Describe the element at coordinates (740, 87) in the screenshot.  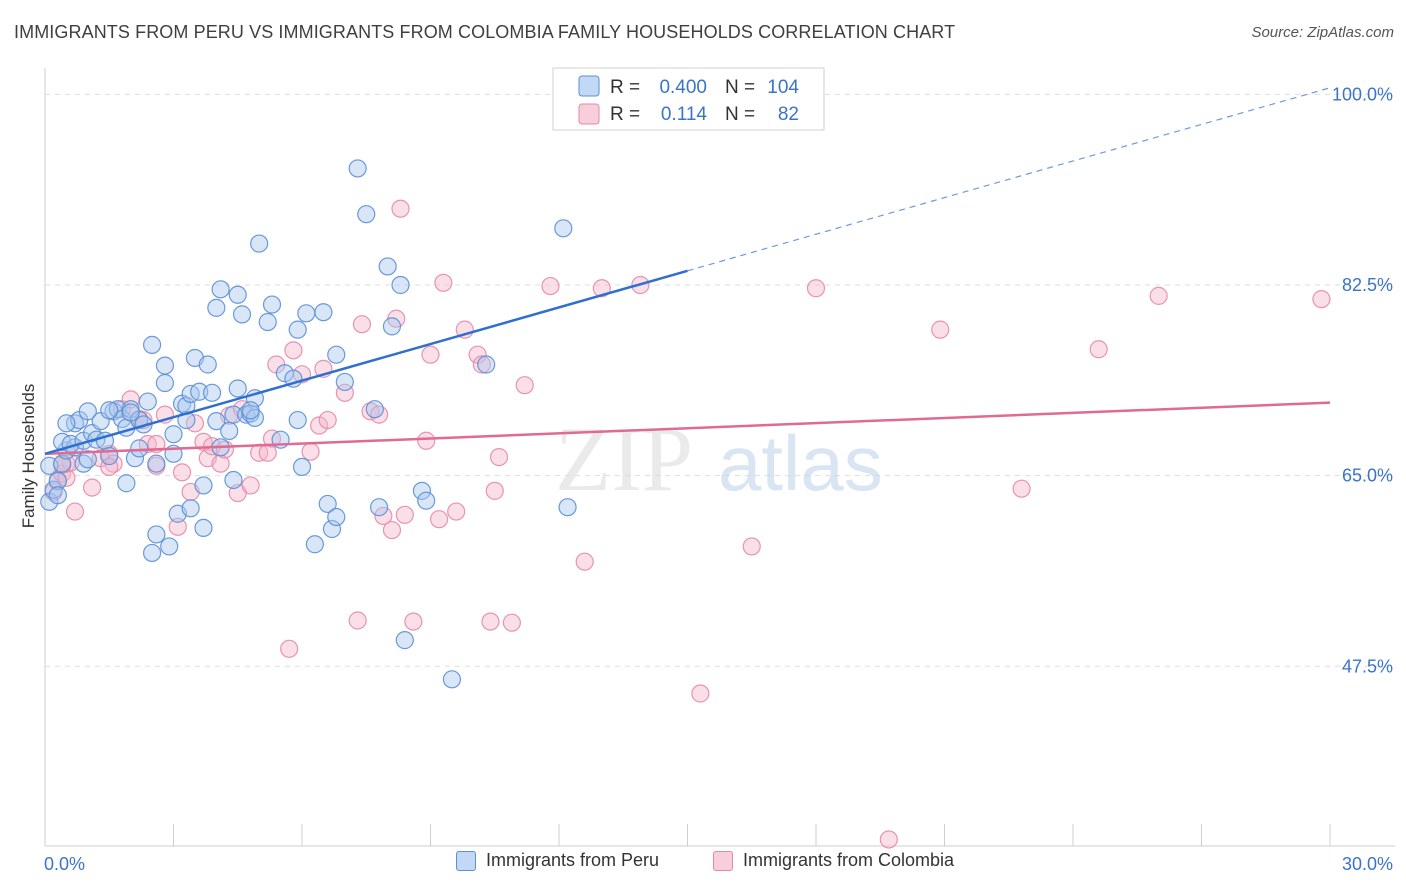
I see `legend-n-label-peru: N =` at that location.